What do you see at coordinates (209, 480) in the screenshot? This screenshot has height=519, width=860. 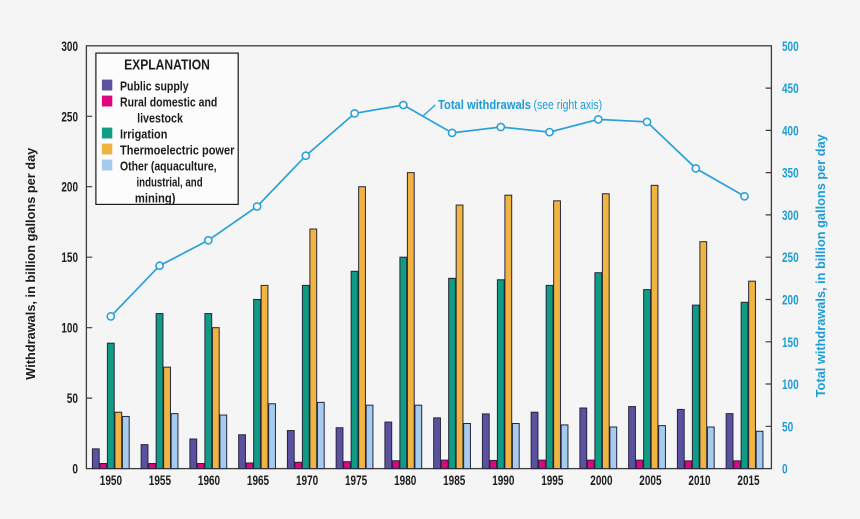 I see `svg-text: 1960` at bounding box center [209, 480].